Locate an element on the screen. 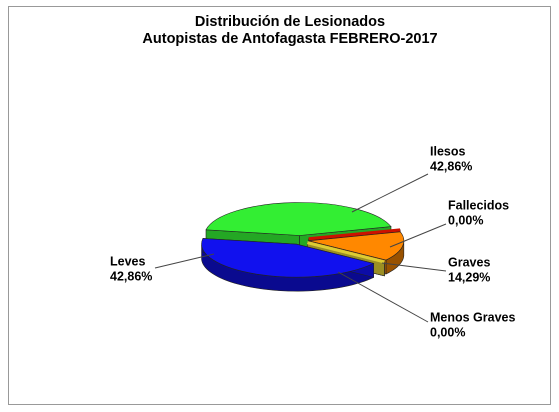  chart-title: Distribución de Lesionados is located at coordinates (290, 22).